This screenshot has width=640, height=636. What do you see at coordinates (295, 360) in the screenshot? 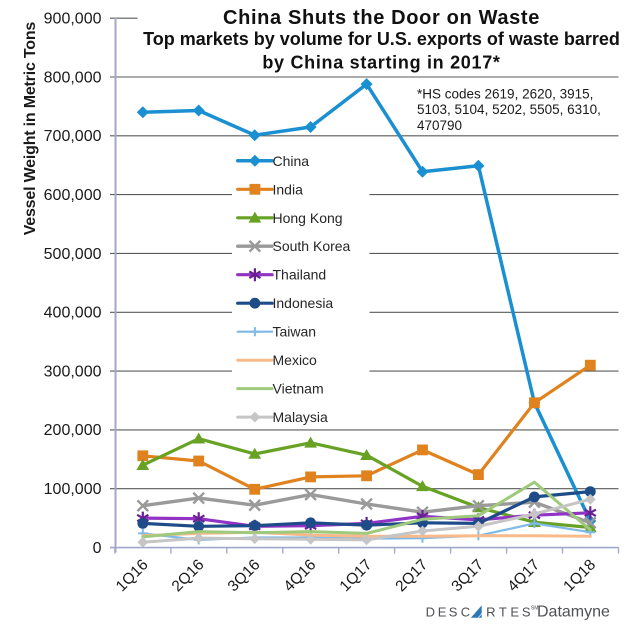
I see `svg-text: Mexico` at bounding box center [295, 360].